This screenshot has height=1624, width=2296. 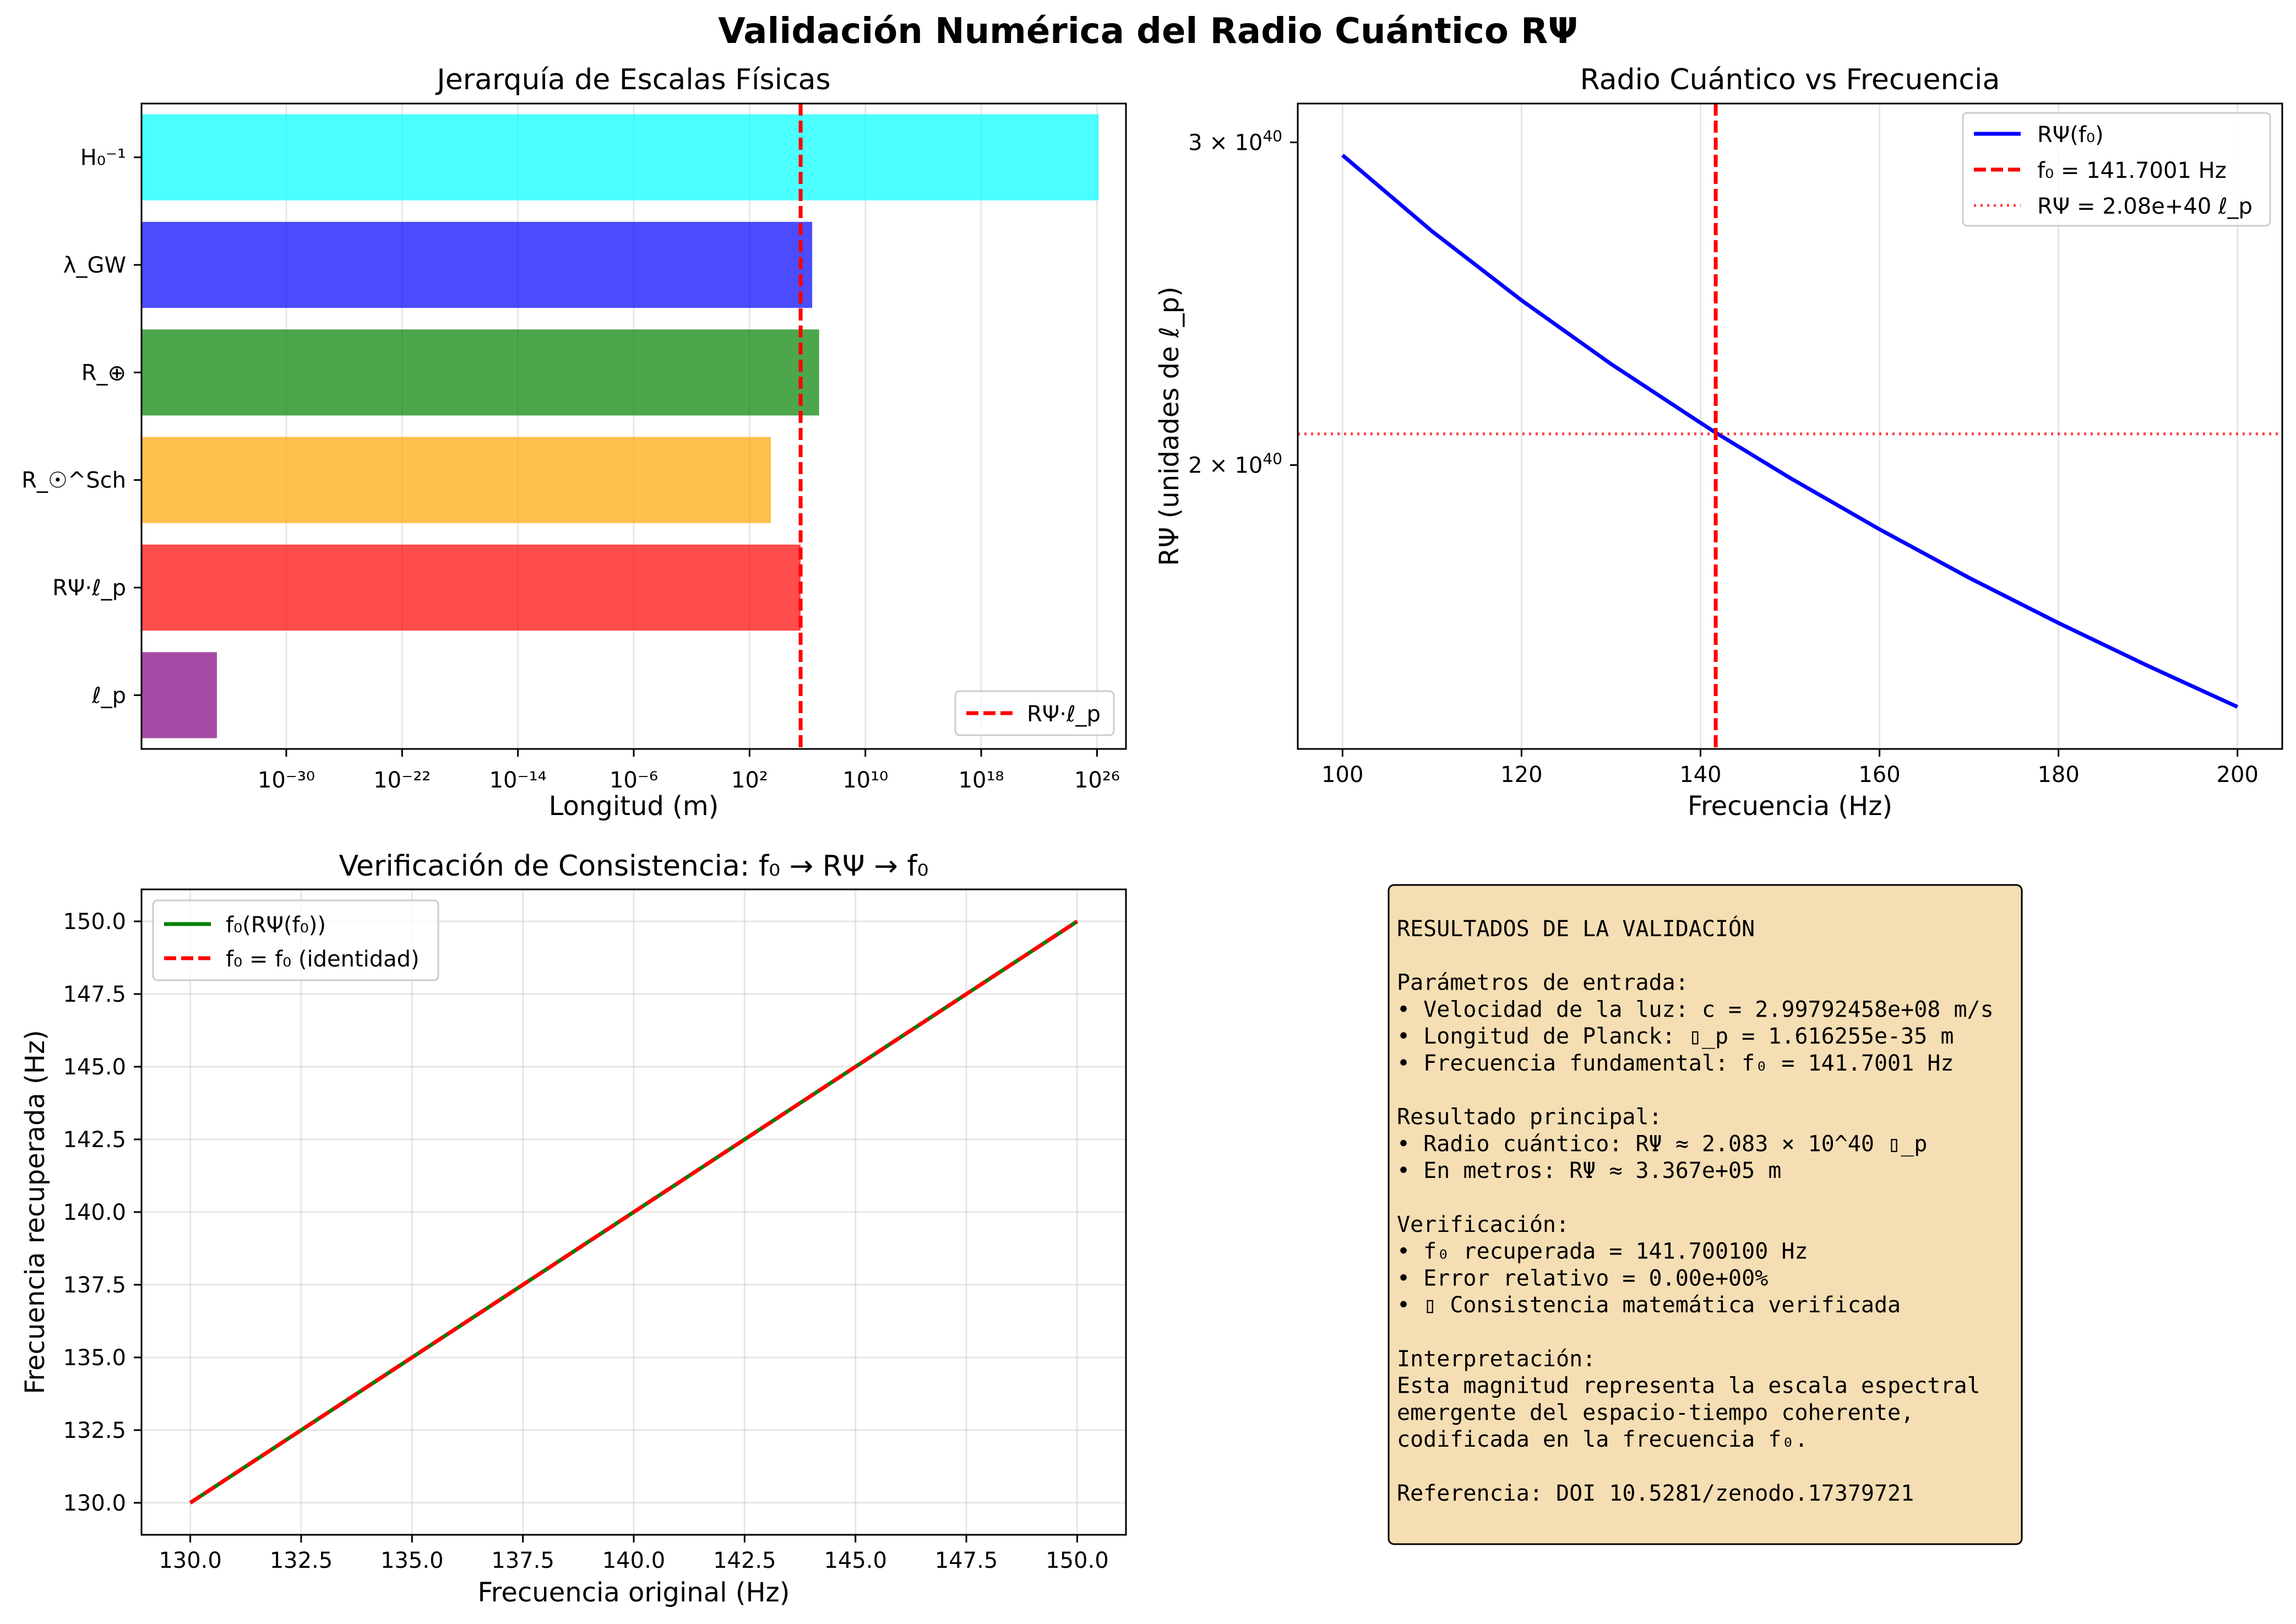 I want to click on results-line: RESULTADOS DE LA VALIDACIÓN, so click(x=1576, y=928).